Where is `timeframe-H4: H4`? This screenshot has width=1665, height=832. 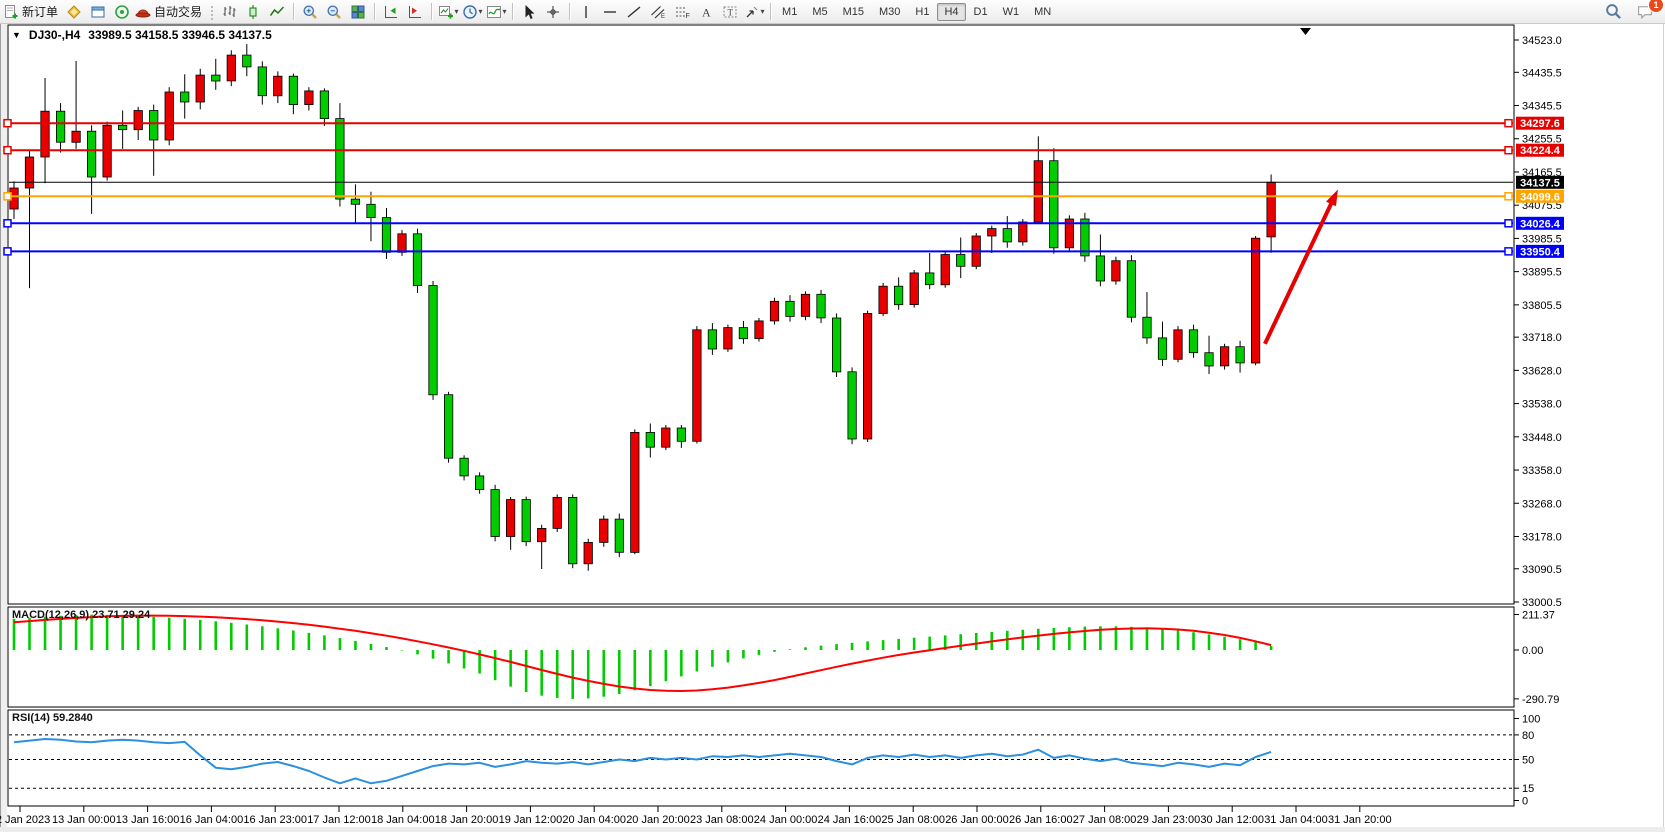 timeframe-H4: H4 is located at coordinates (951, 11).